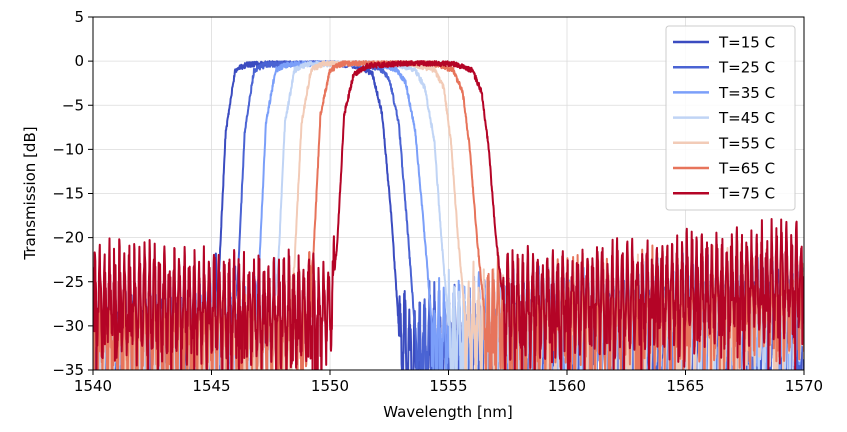 This screenshot has height=432, width=847. I want to click on x-tick-label: 1560, so click(567, 386).